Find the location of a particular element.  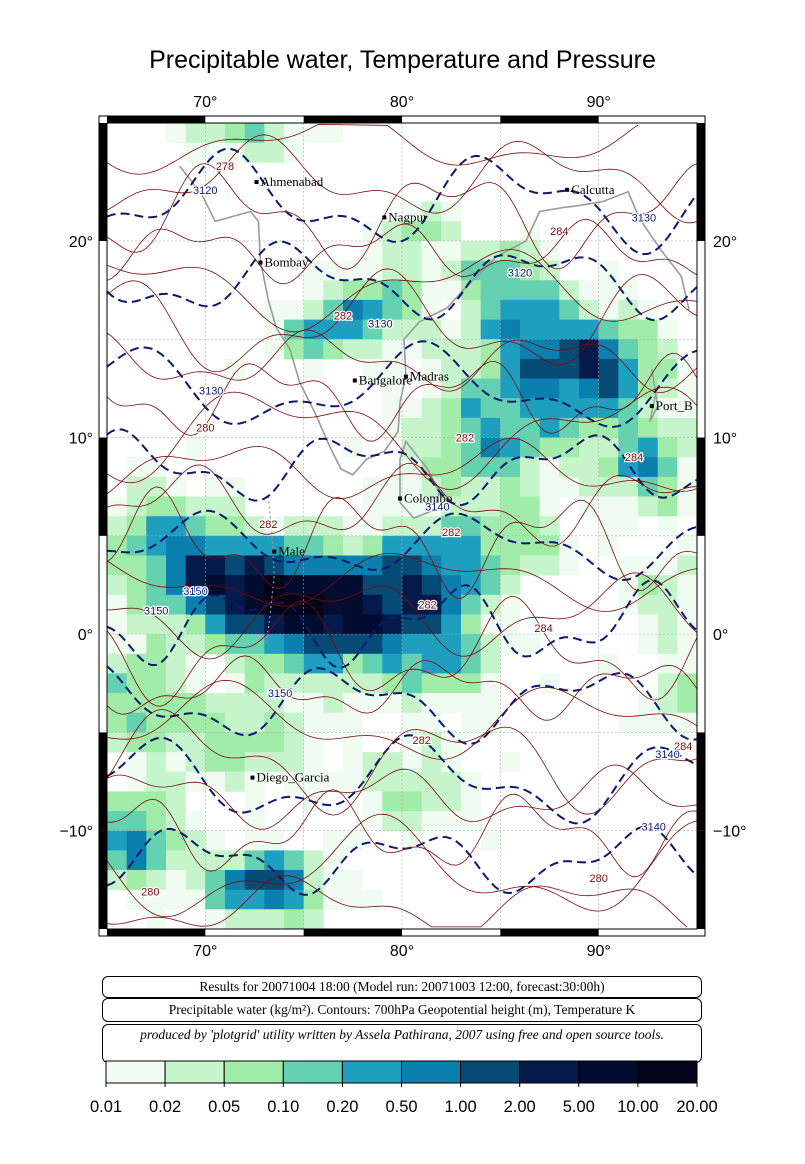

city-label: Ahmenabad is located at coordinates (292, 181).